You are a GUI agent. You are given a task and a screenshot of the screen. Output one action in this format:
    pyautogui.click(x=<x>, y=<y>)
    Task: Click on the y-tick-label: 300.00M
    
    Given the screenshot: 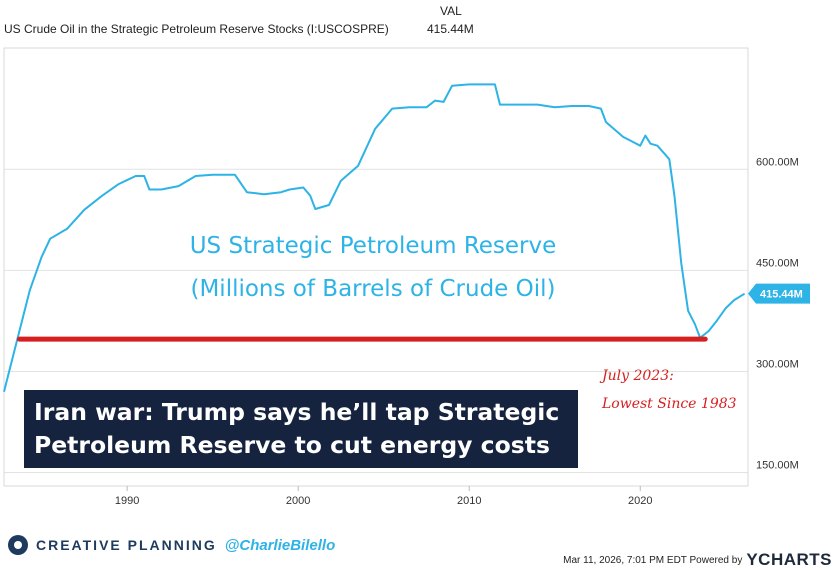 What is the action you would take?
    pyautogui.click(x=777, y=364)
    